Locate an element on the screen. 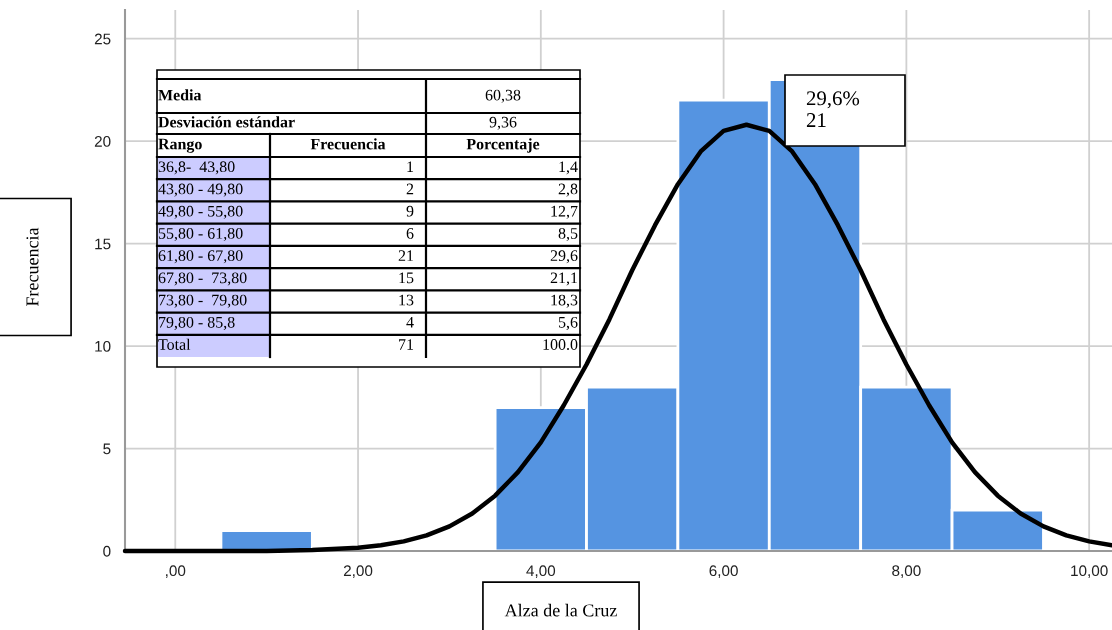  annotation: 36,8- 43,80 is located at coordinates (196, 168).